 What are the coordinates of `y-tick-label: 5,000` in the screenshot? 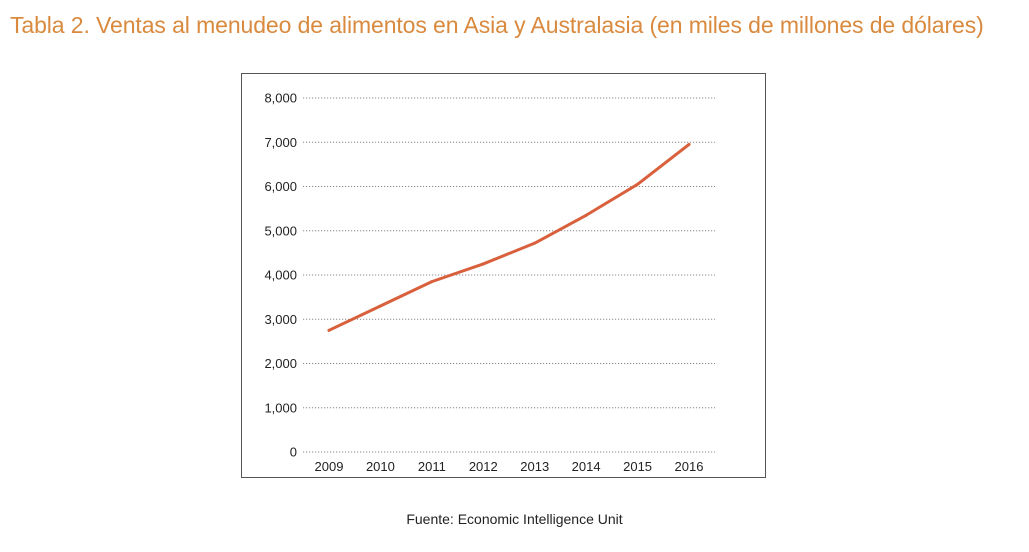 It's located at (280, 230).